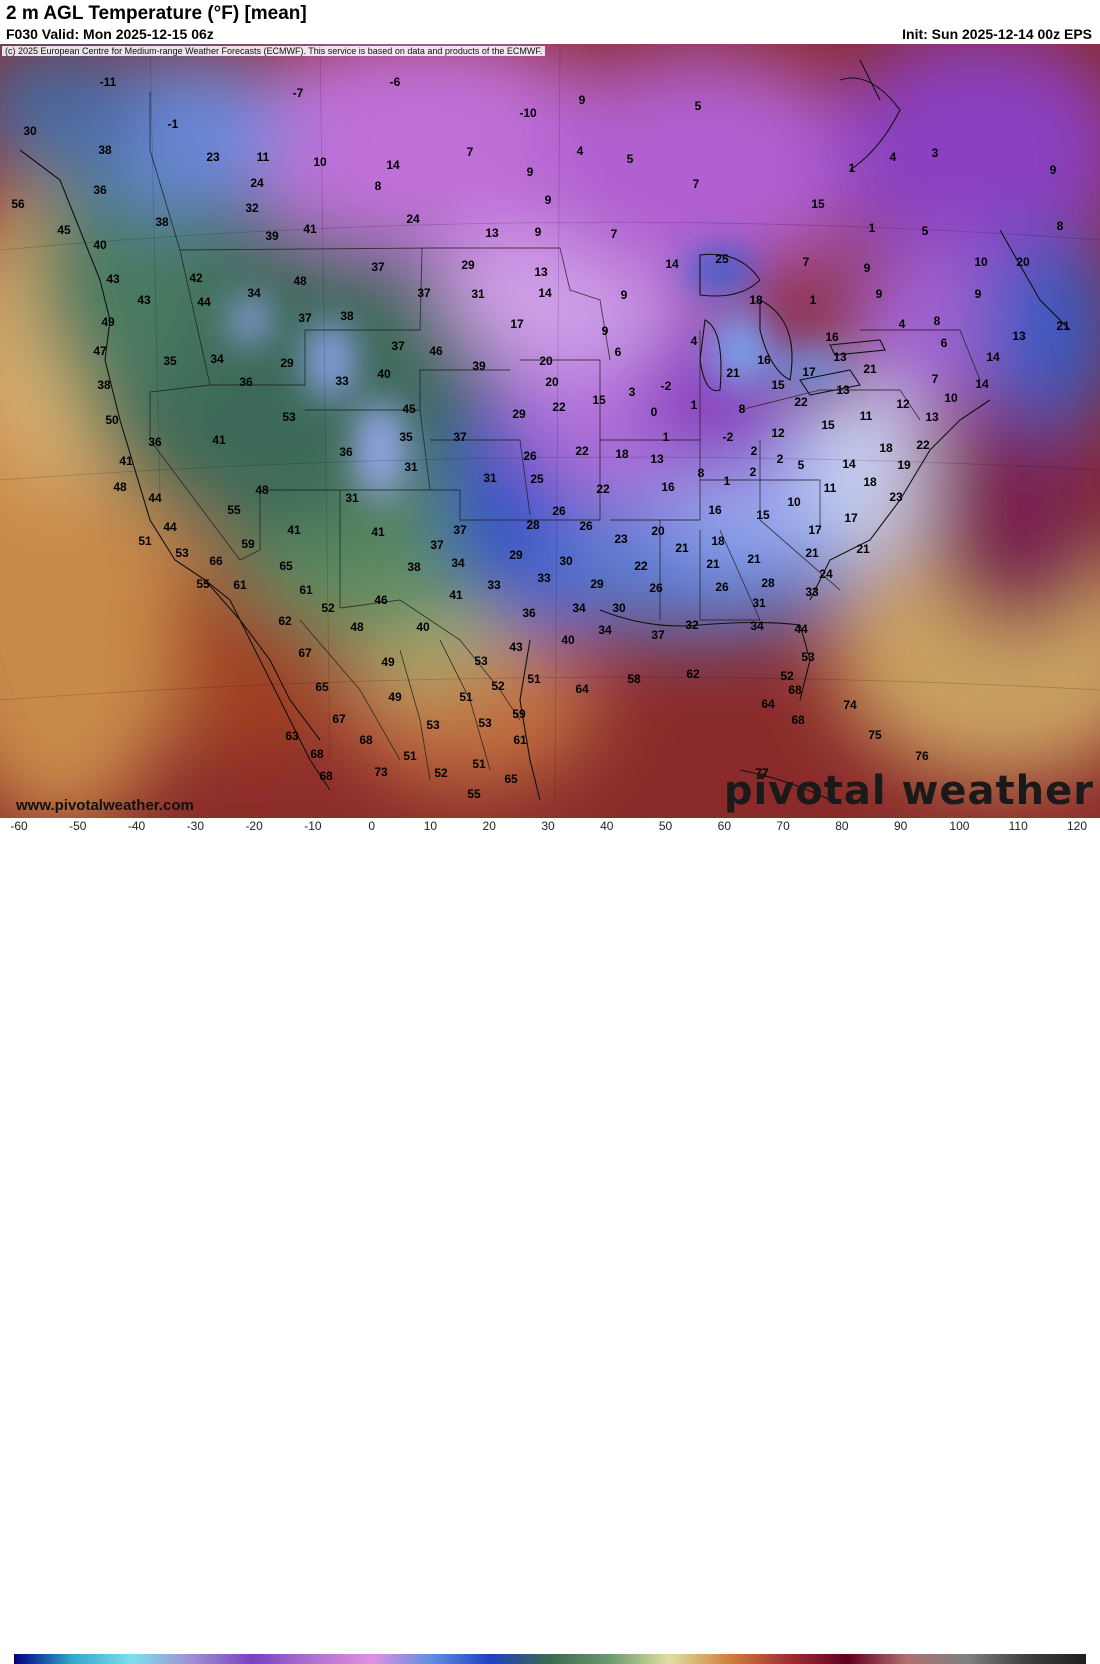 The width and height of the screenshot is (1100, 1664). What do you see at coordinates (519, 714) in the screenshot?
I see `temperature-label: 59` at bounding box center [519, 714].